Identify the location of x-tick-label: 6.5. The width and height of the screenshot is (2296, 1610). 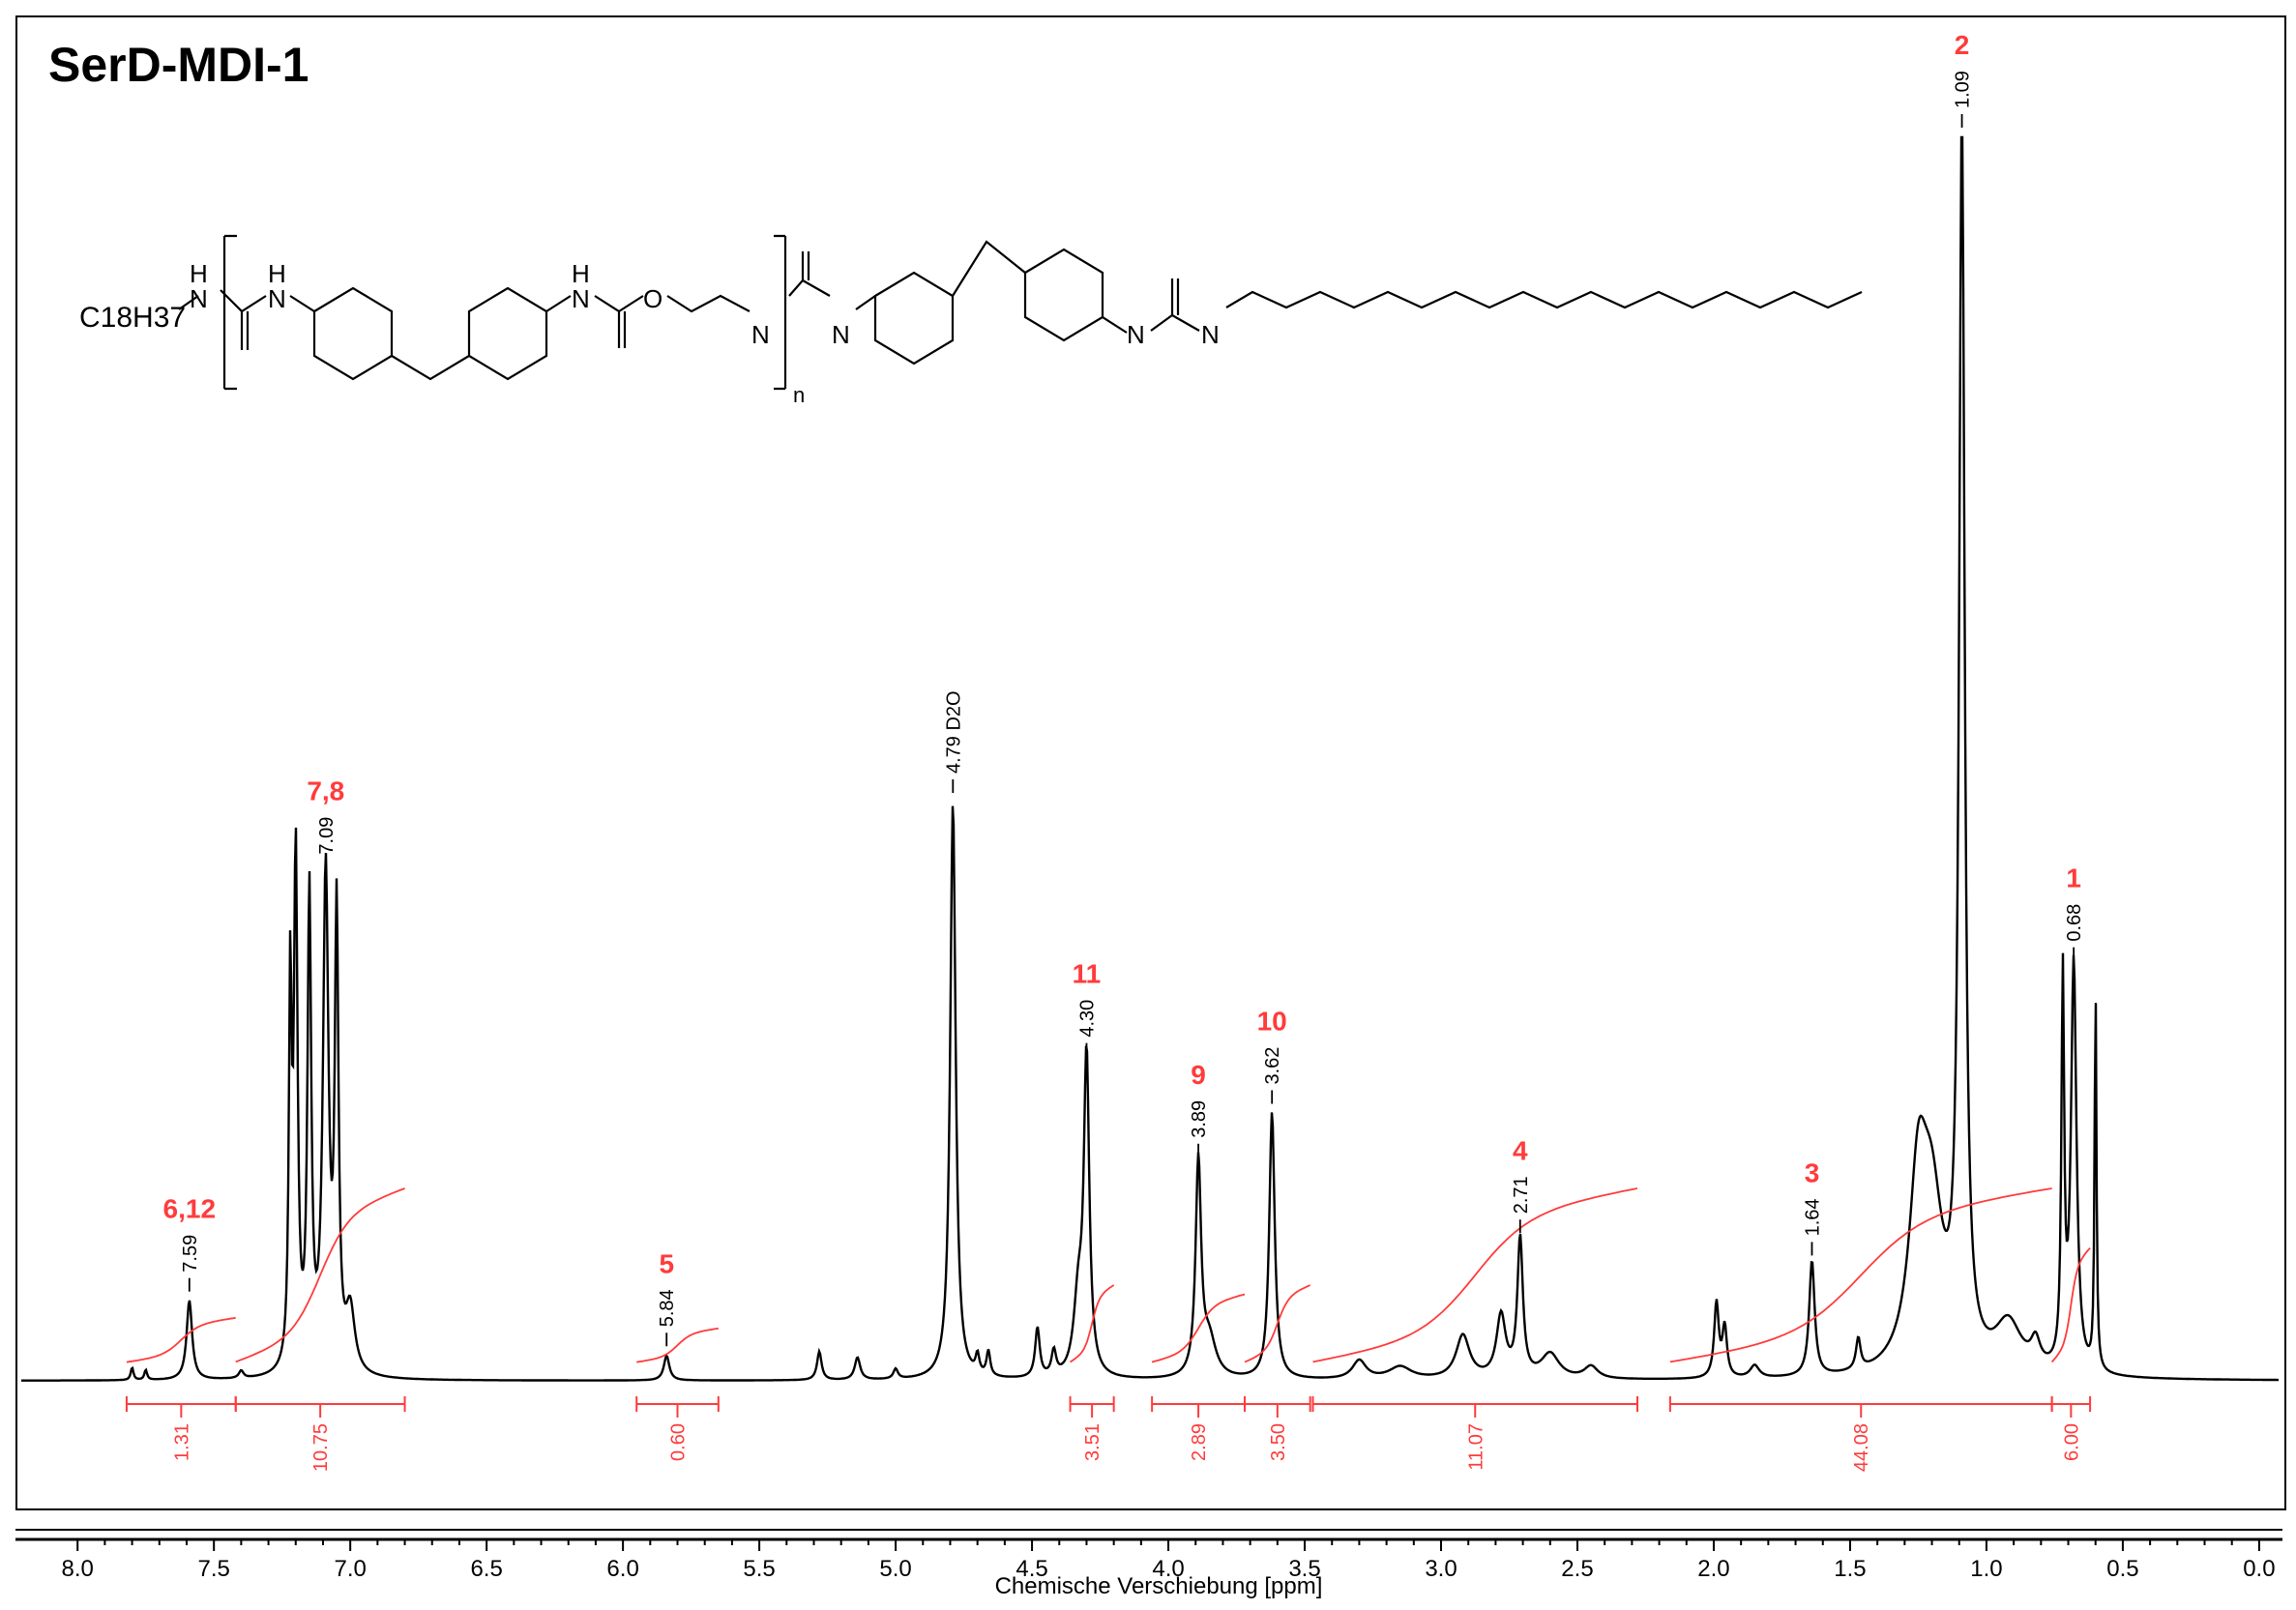
(486, 1569).